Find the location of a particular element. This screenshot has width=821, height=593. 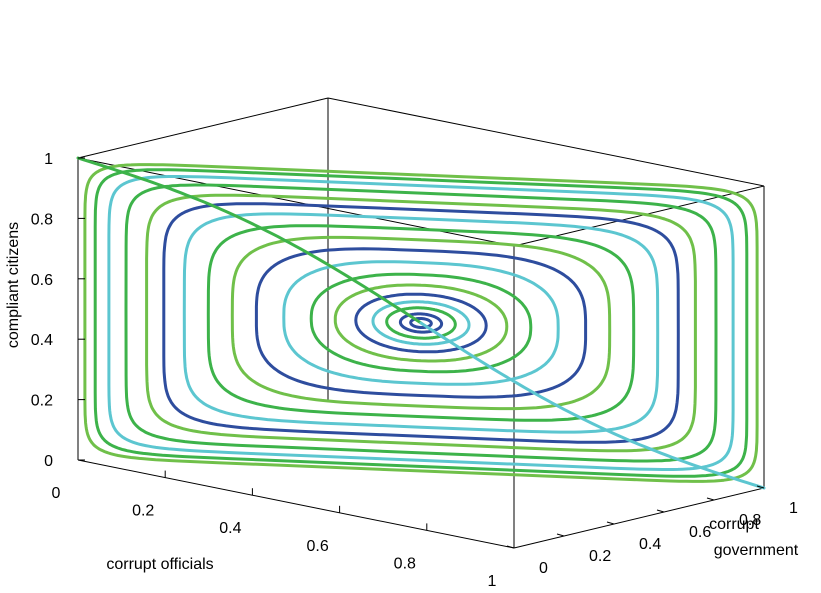

x-tick-label: 1 is located at coordinates (492, 580).